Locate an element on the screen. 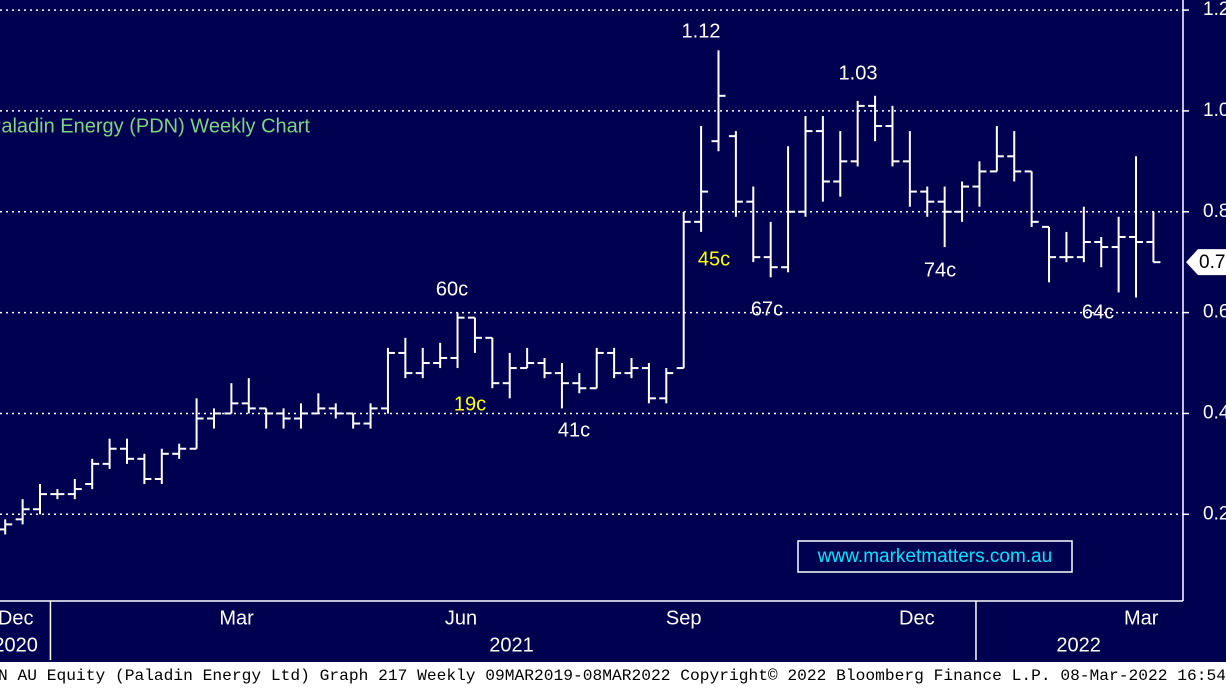 Image resolution: width=1226 pixels, height=690 pixels. y-tick-label: 1.0 is located at coordinates (1214, 110).